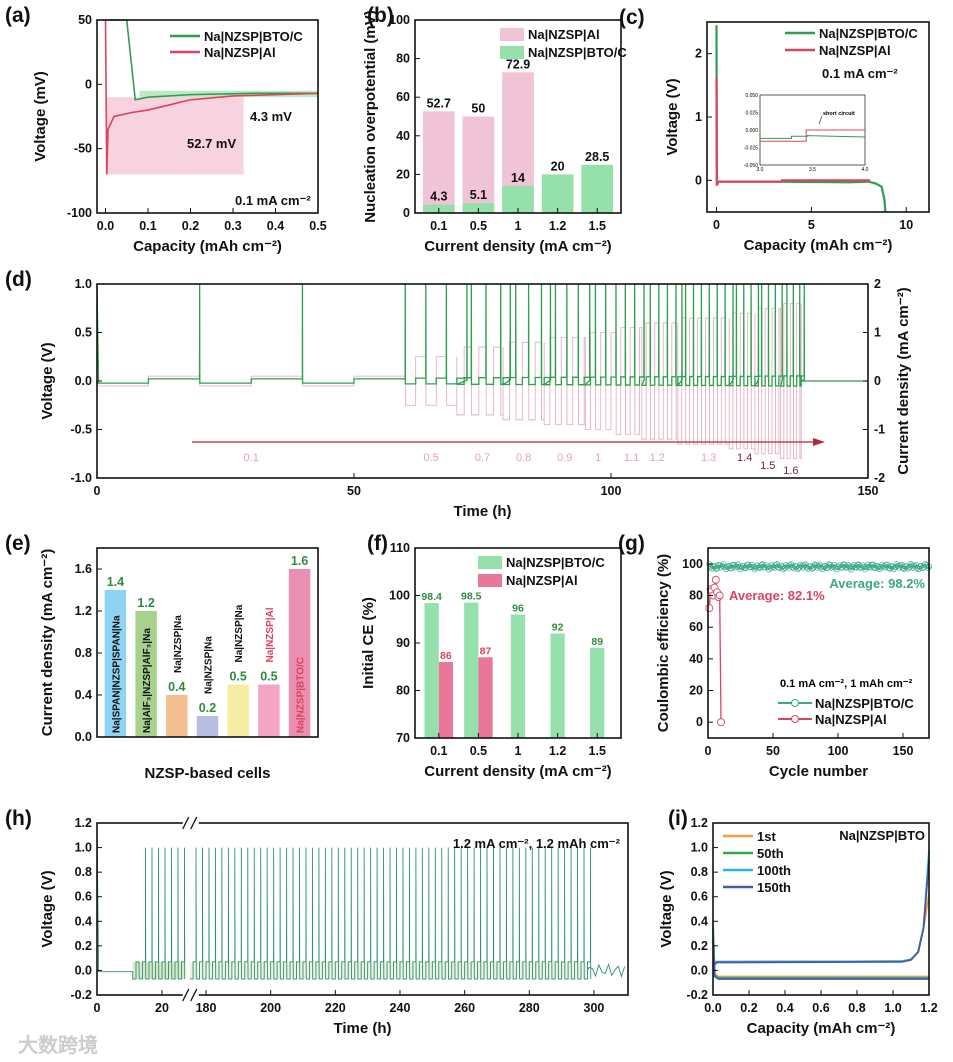 The width and height of the screenshot is (953, 1062). I want to click on x-axis-label: Time (h), so click(362, 1028).